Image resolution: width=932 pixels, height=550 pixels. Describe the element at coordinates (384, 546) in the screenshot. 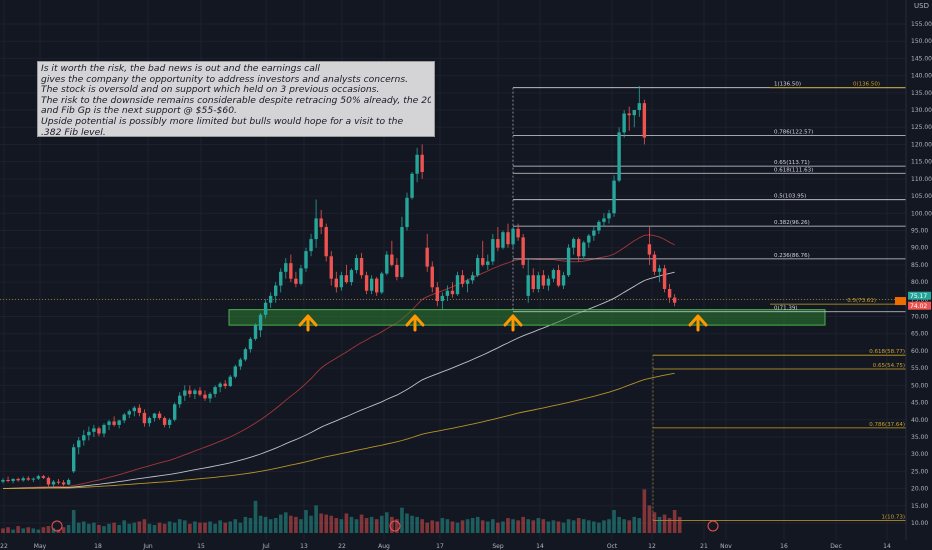

I see `time-tick-label: Aug` at that location.